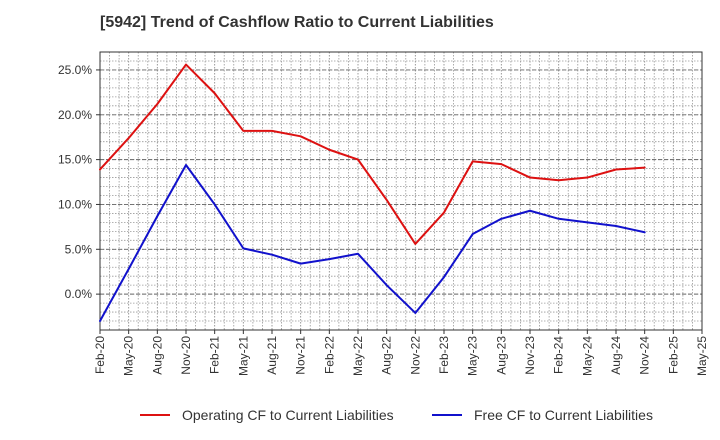  I want to click on x-tick-label: Feb-22, so click(329, 355).